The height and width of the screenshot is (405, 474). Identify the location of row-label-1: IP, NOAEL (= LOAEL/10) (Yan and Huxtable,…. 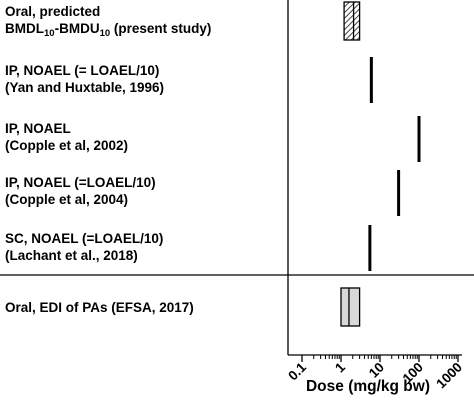
(85, 79).